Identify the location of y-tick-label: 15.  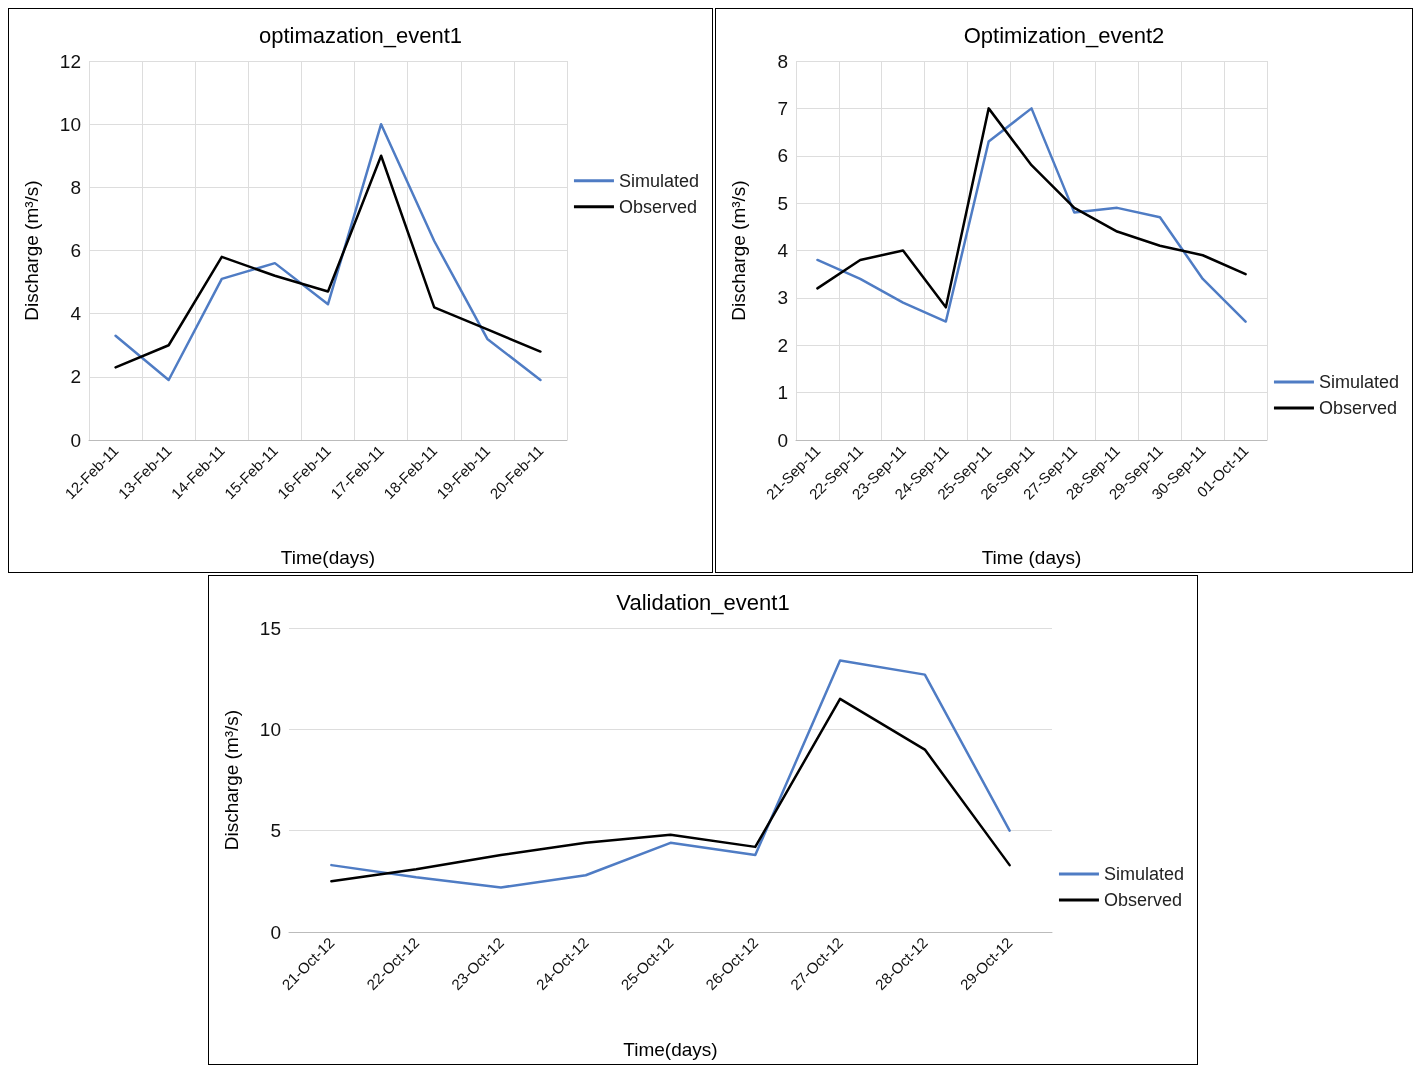
(270, 628).